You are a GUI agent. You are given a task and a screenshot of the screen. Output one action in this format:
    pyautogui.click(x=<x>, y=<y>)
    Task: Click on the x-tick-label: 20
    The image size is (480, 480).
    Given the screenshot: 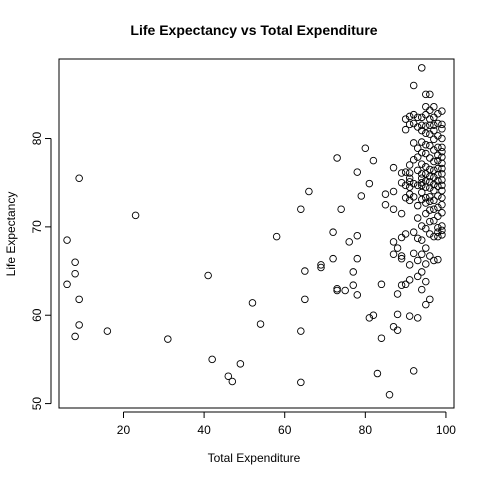 What is the action you would take?
    pyautogui.click(x=124, y=430)
    